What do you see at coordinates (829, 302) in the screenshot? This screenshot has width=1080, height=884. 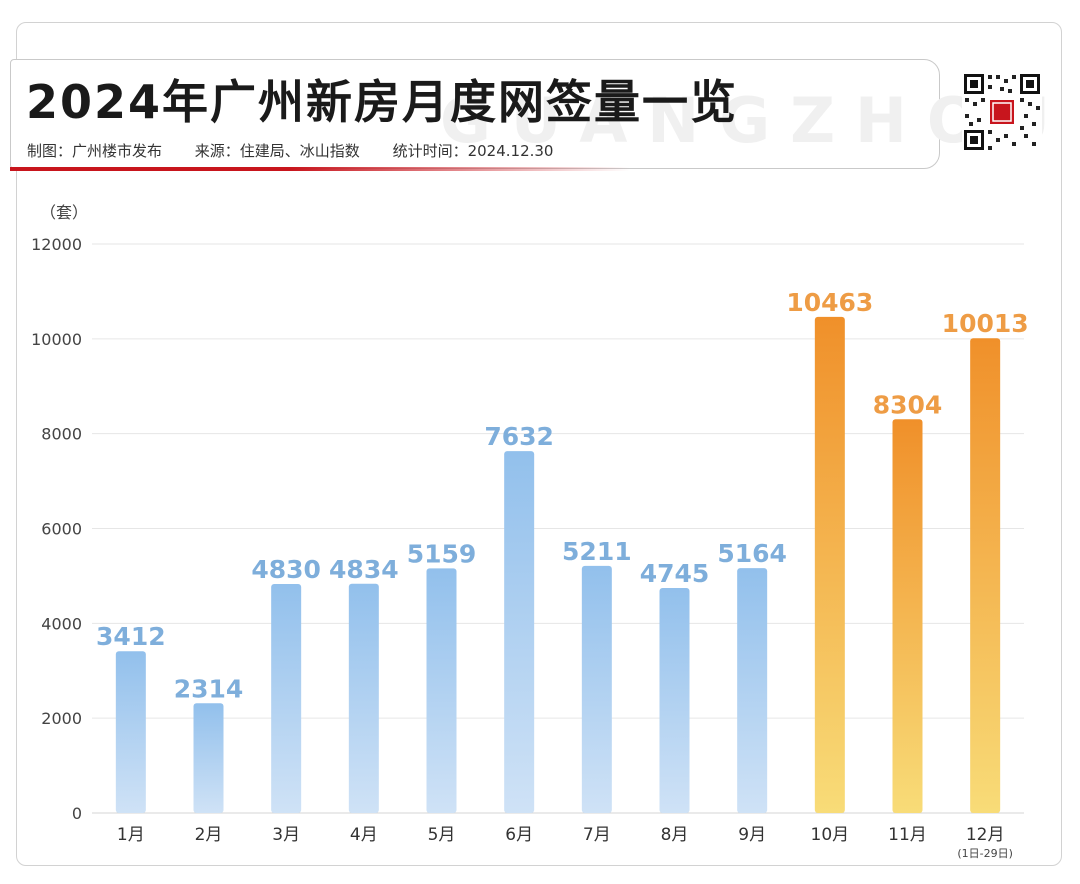 I see `data-label: 10463` at bounding box center [829, 302].